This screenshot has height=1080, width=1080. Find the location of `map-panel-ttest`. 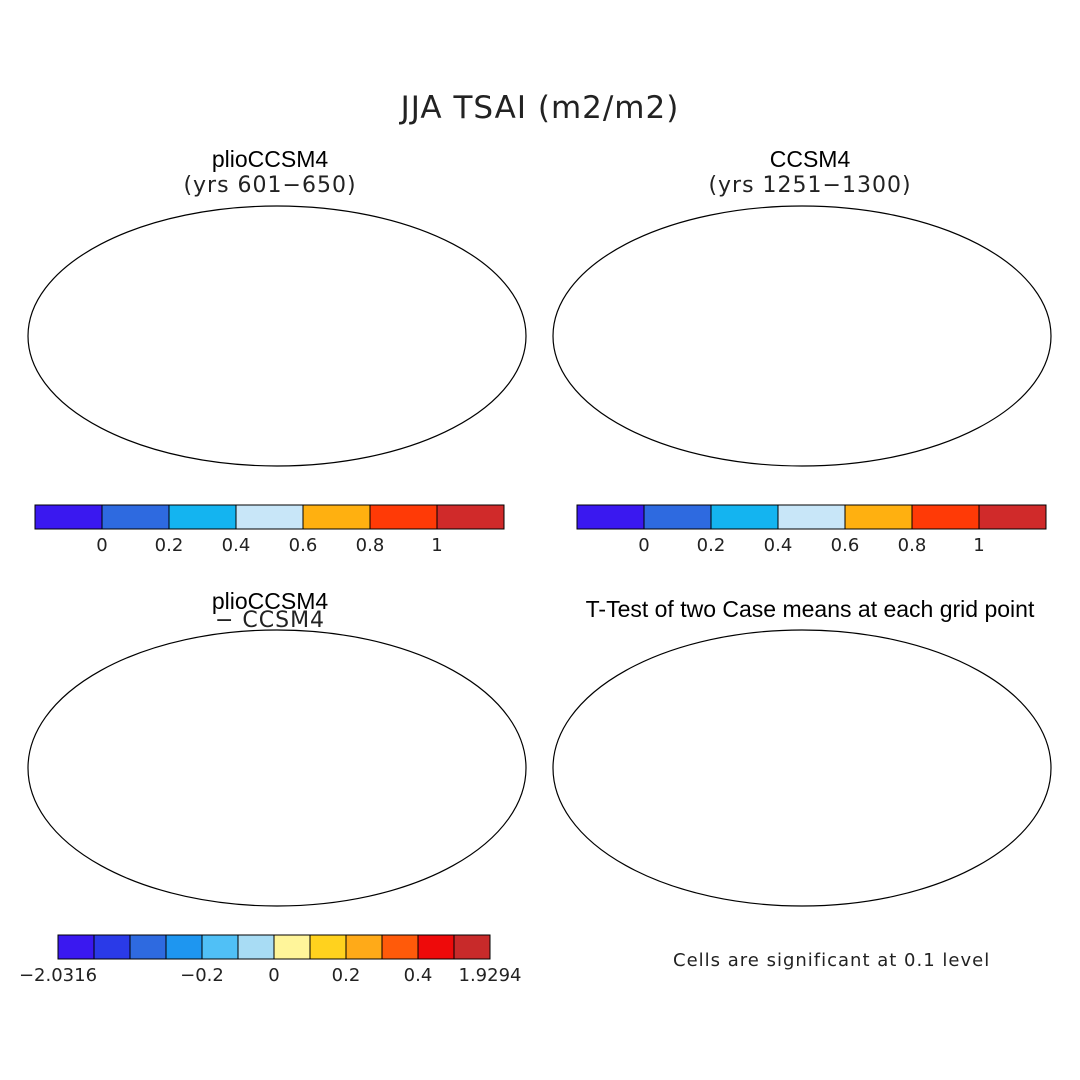

map-panel-ttest is located at coordinates (802, 768).